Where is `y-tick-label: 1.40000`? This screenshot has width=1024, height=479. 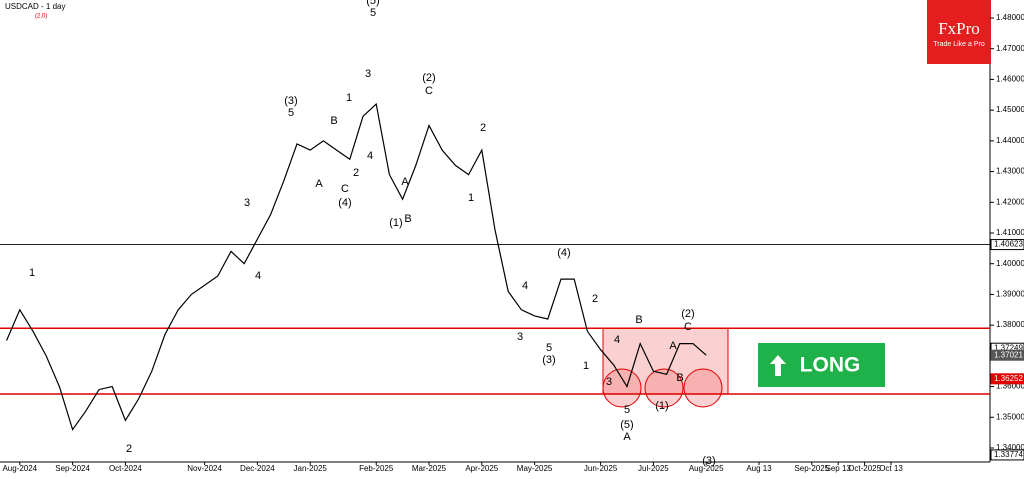
y-tick-label: 1.40000 is located at coordinates (1010, 263).